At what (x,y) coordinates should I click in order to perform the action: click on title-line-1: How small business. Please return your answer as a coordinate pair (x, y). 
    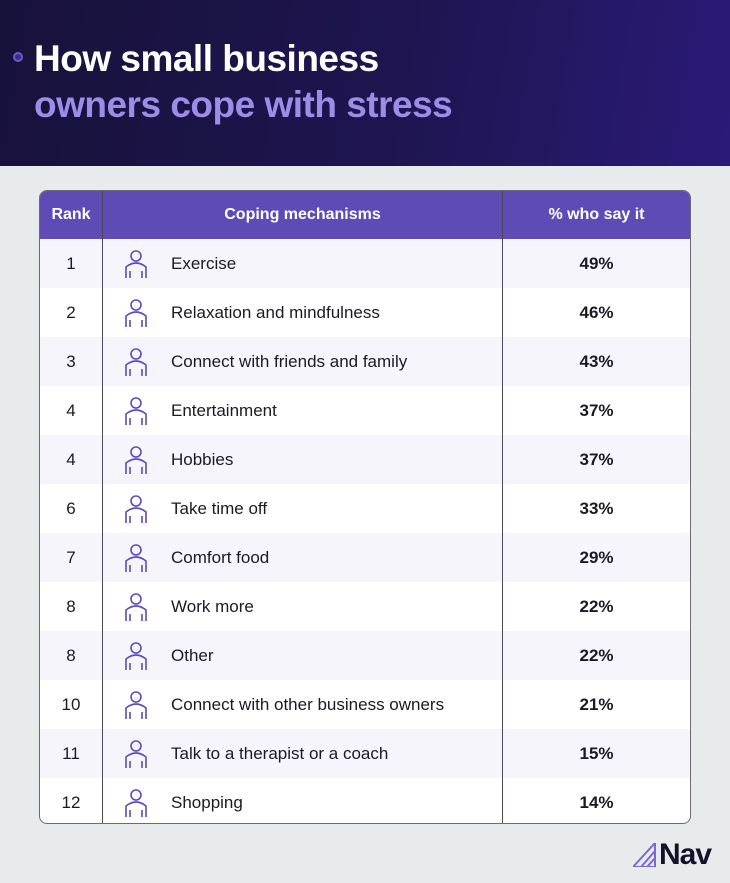
    Looking at the image, I should click on (206, 58).